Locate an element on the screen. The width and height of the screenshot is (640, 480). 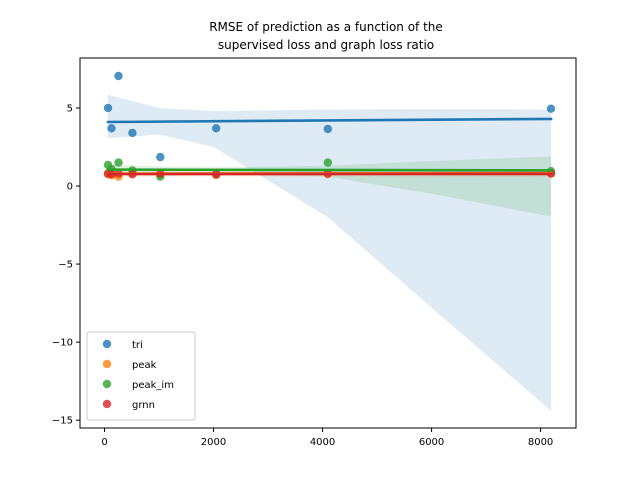
y-tick-label--15: −15 is located at coordinates (62, 421).